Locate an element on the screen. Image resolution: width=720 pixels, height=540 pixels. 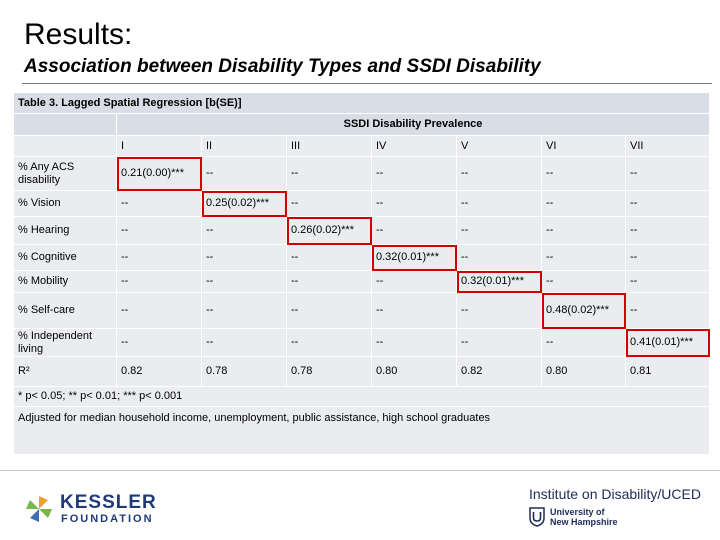
significance-note: * p< 0.05; ** p< 0.01; *** p< 0.001 is located at coordinates (362, 397).